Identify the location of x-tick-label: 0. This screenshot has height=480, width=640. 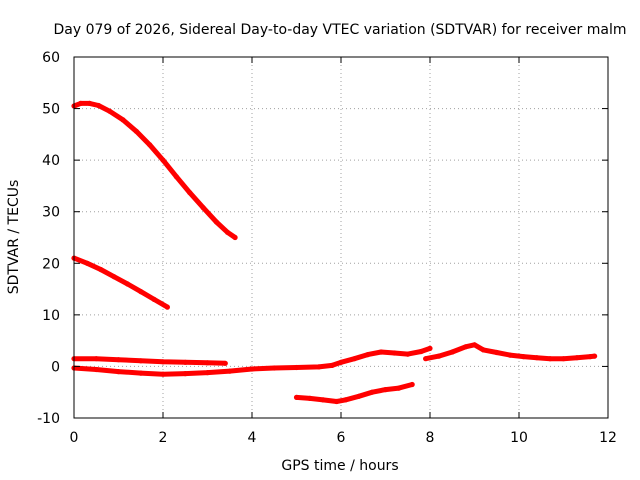
(74, 438).